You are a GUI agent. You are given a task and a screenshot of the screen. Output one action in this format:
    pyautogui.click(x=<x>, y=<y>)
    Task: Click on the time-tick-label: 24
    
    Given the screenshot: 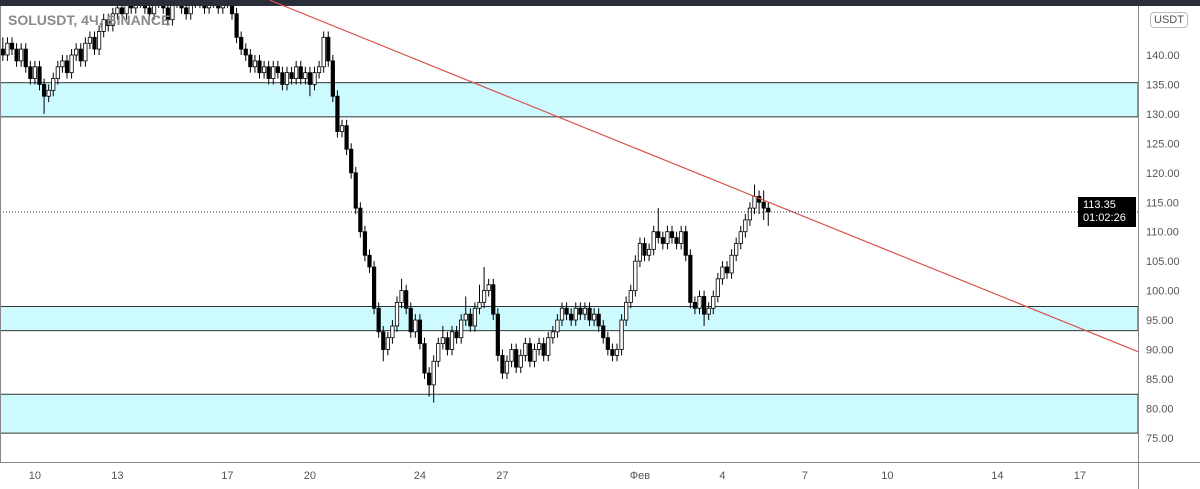 What is the action you would take?
    pyautogui.click(x=420, y=476)
    